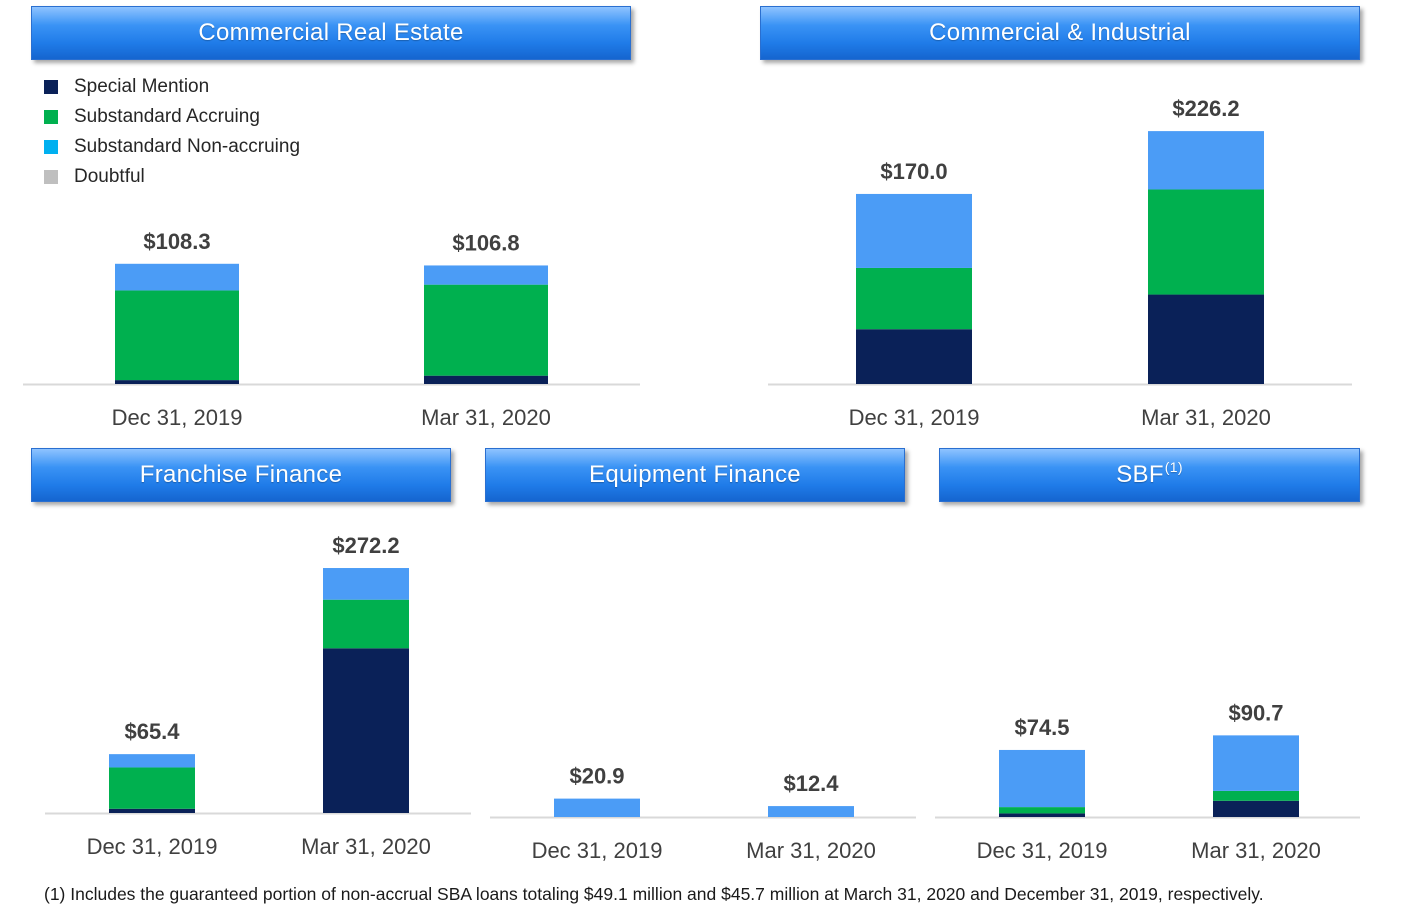 The width and height of the screenshot is (1425, 921). What do you see at coordinates (596, 776) in the screenshot?
I see `ef-total-label-1: $20.9` at bounding box center [596, 776].